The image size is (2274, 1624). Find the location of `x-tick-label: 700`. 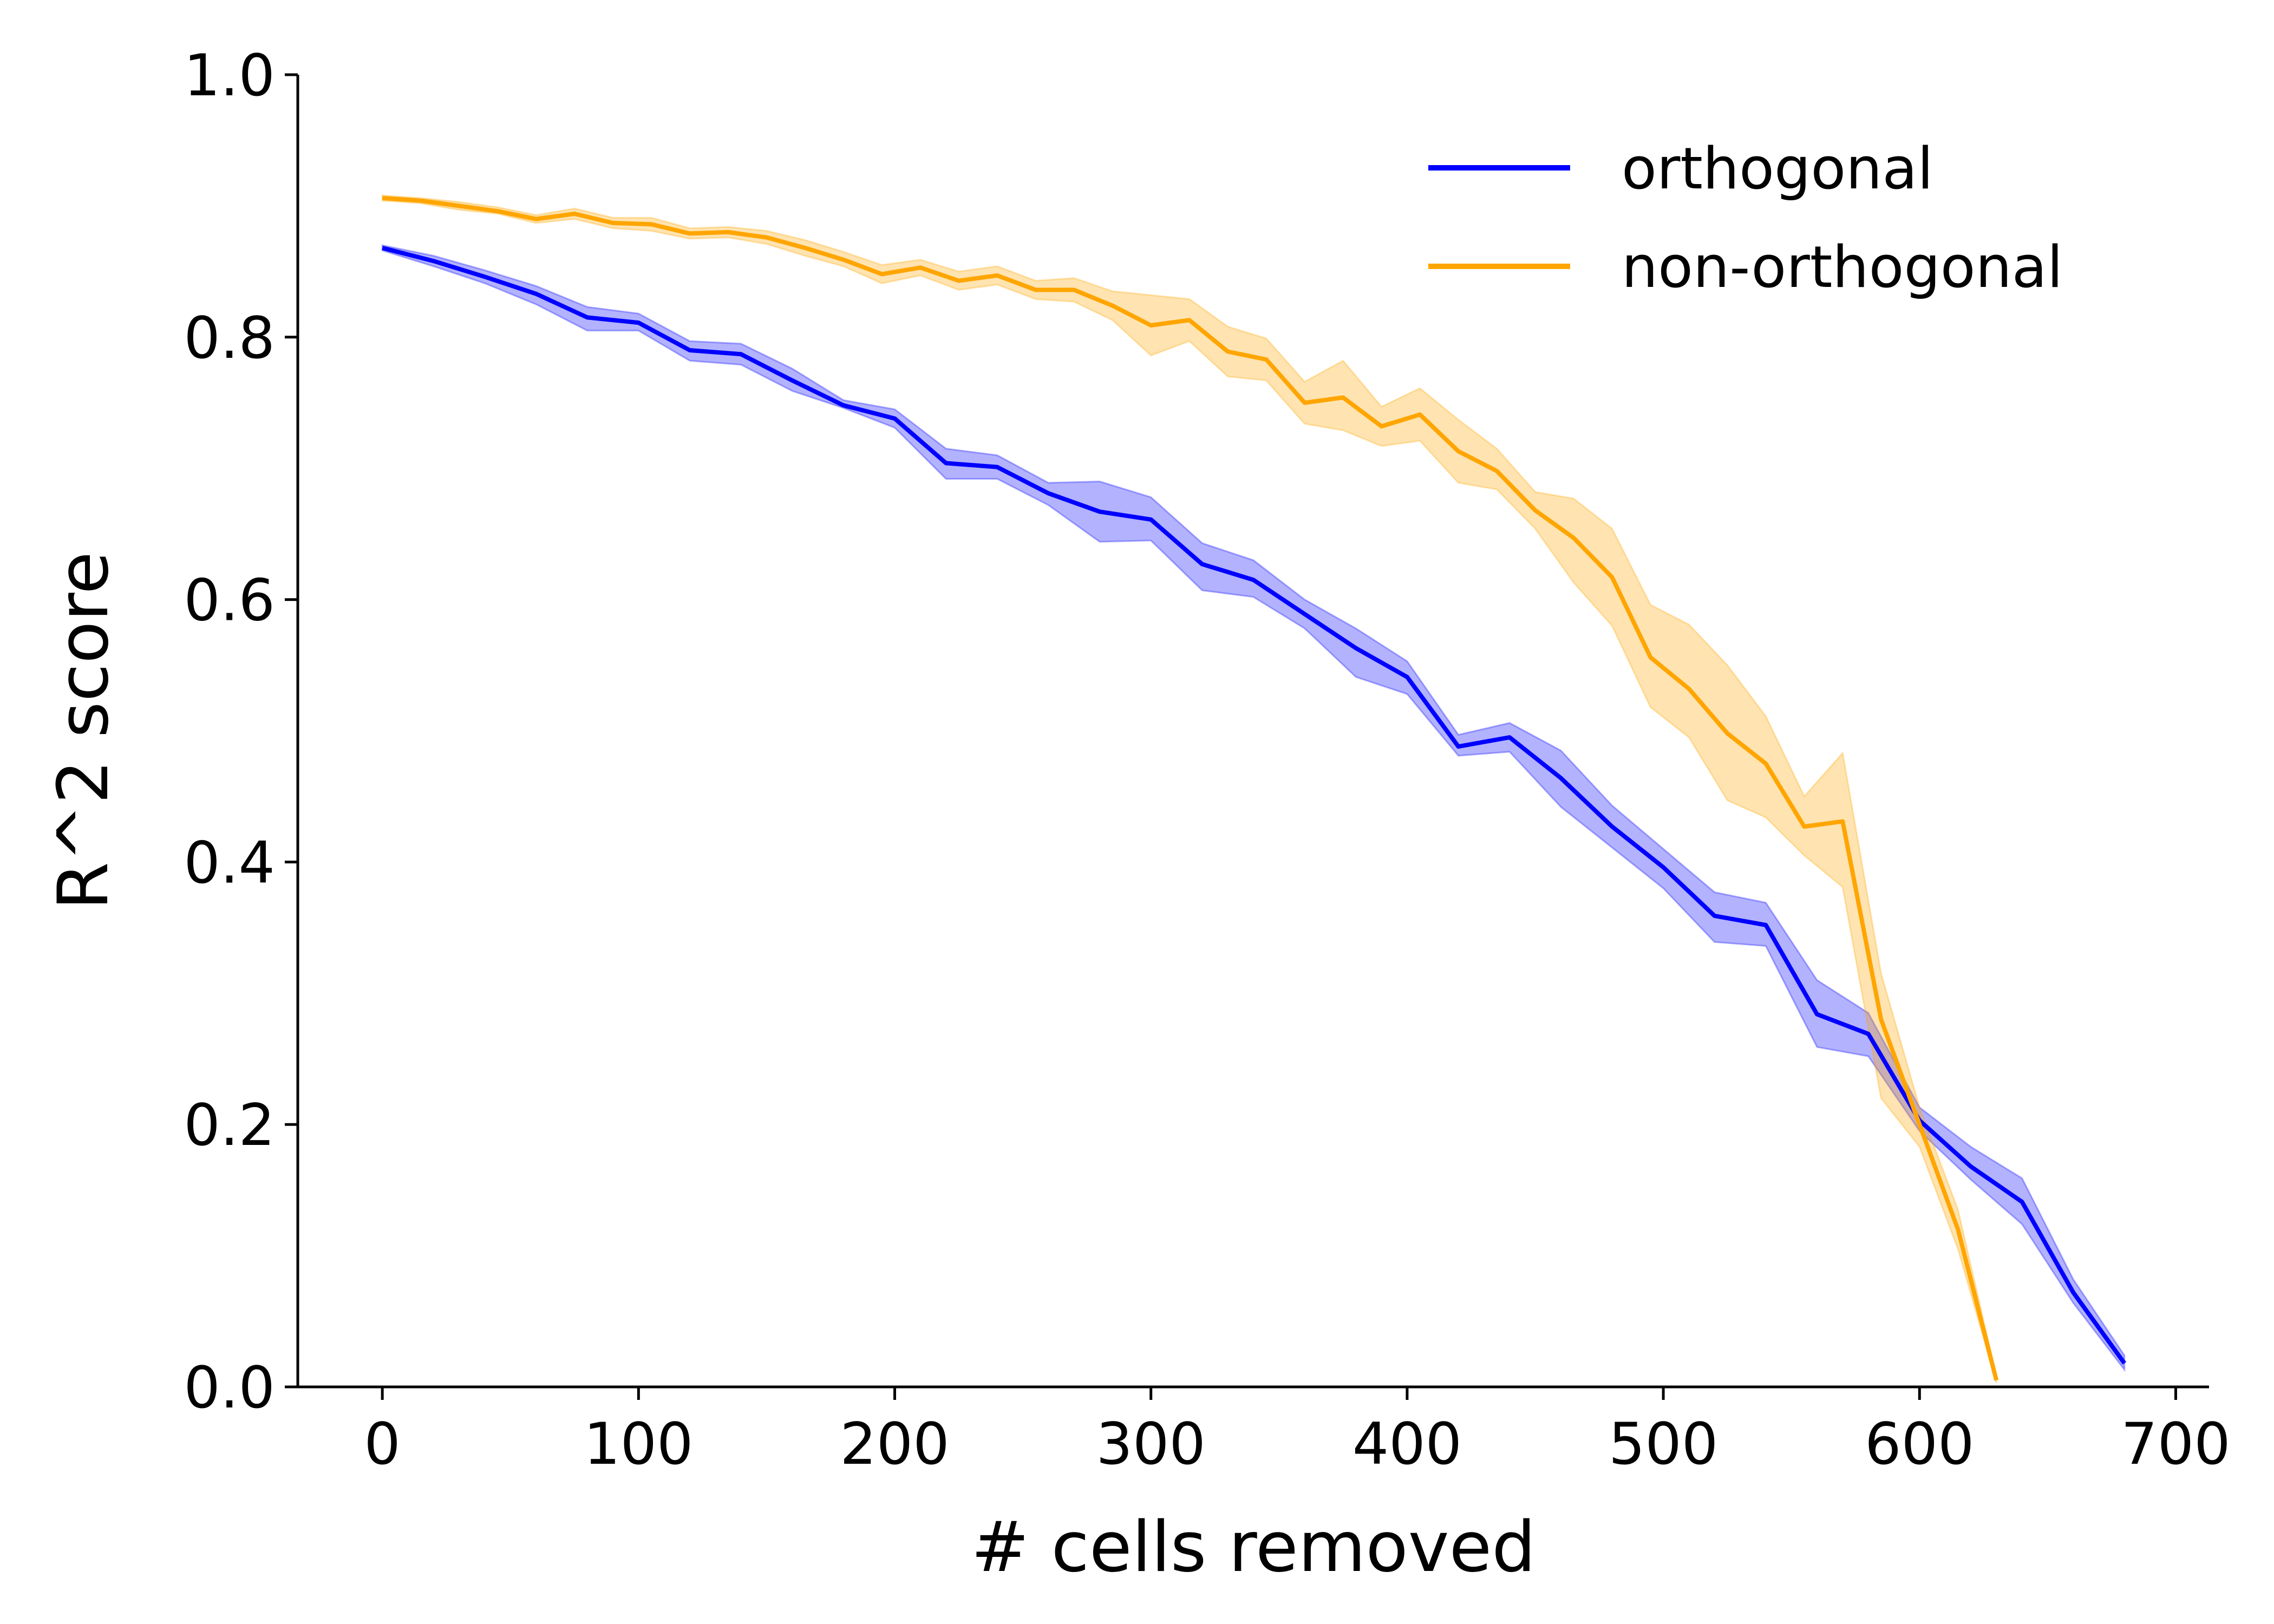

x-tick-label: 700 is located at coordinates (2176, 1444).